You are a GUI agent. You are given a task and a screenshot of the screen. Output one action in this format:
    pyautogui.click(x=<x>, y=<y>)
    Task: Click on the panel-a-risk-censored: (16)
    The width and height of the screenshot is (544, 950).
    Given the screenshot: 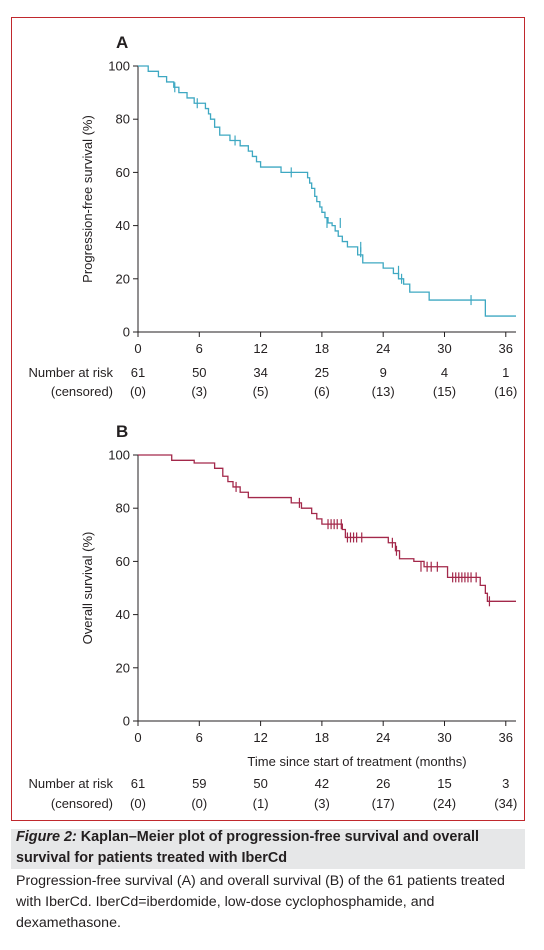 What is the action you would take?
    pyautogui.click(x=505, y=391)
    